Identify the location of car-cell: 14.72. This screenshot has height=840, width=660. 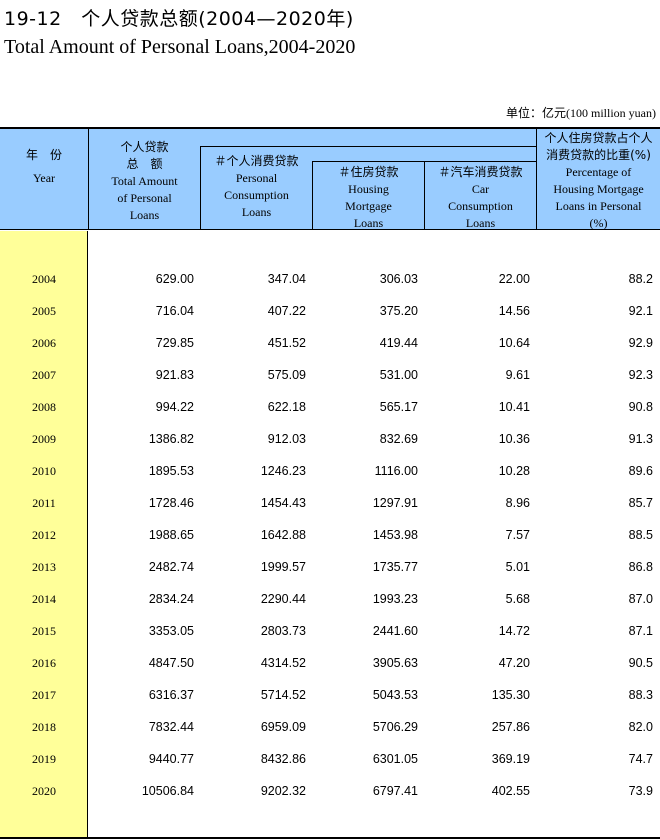
(514, 631).